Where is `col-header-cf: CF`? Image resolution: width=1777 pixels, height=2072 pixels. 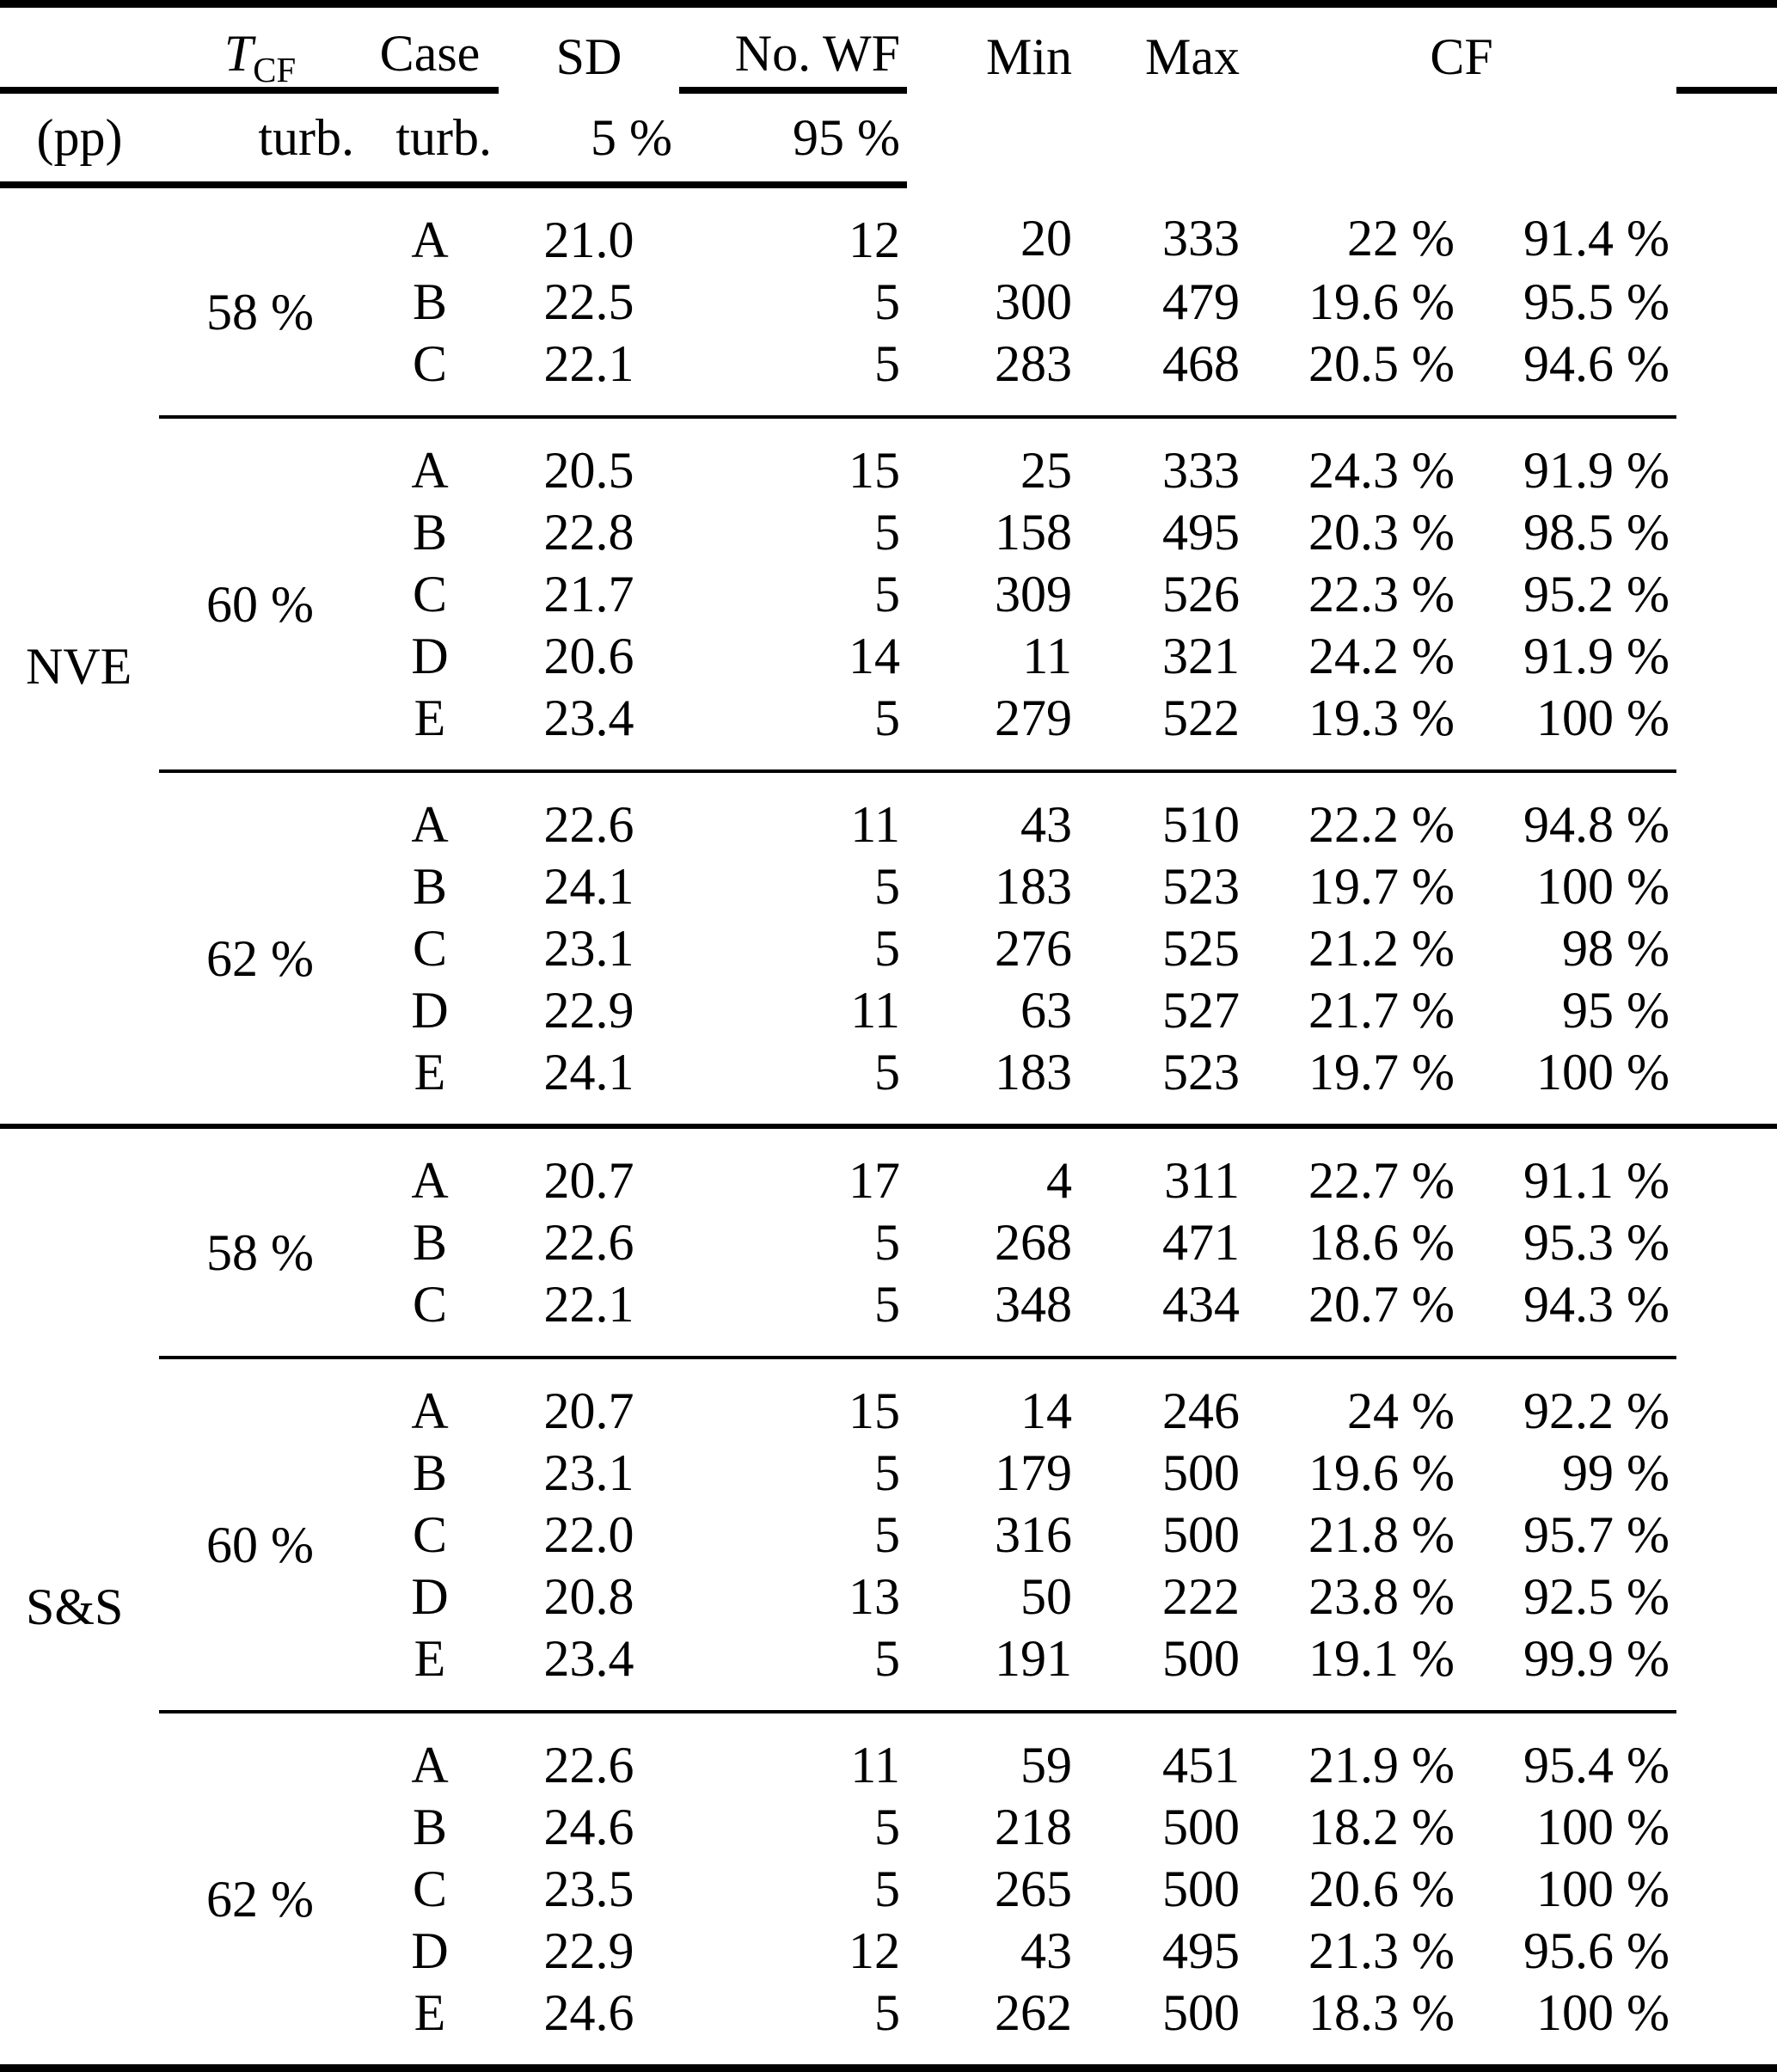
col-header-cf: CF is located at coordinates (1461, 57).